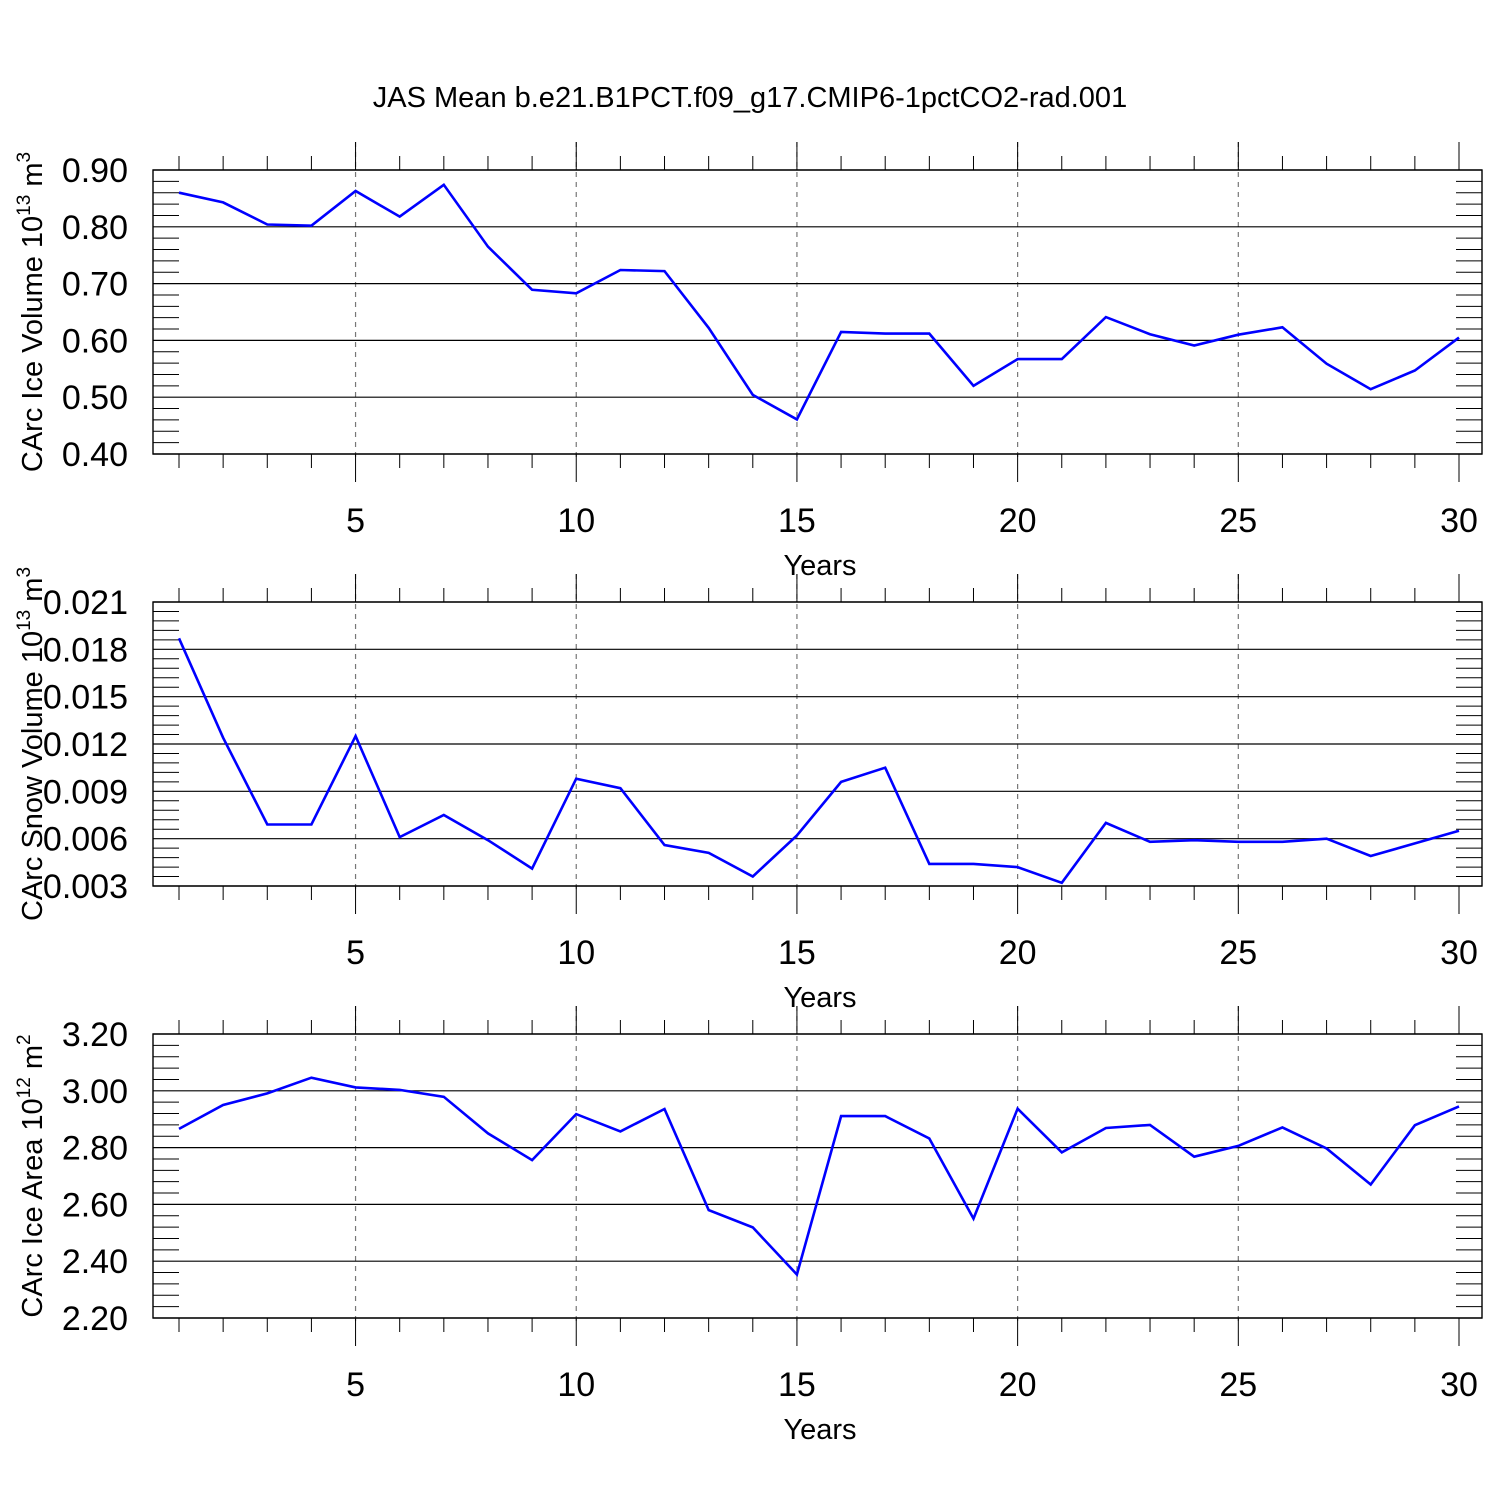 Image resolution: width=1500 pixels, height=1500 pixels. I want to click on y-axis-title: CArc Snow Volume 1013 m3, so click(31, 744).